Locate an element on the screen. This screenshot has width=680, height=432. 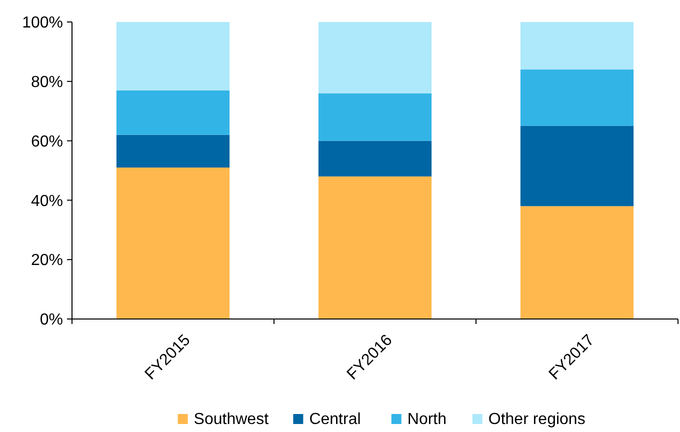
y-tick-label: 20% is located at coordinates (46, 261).